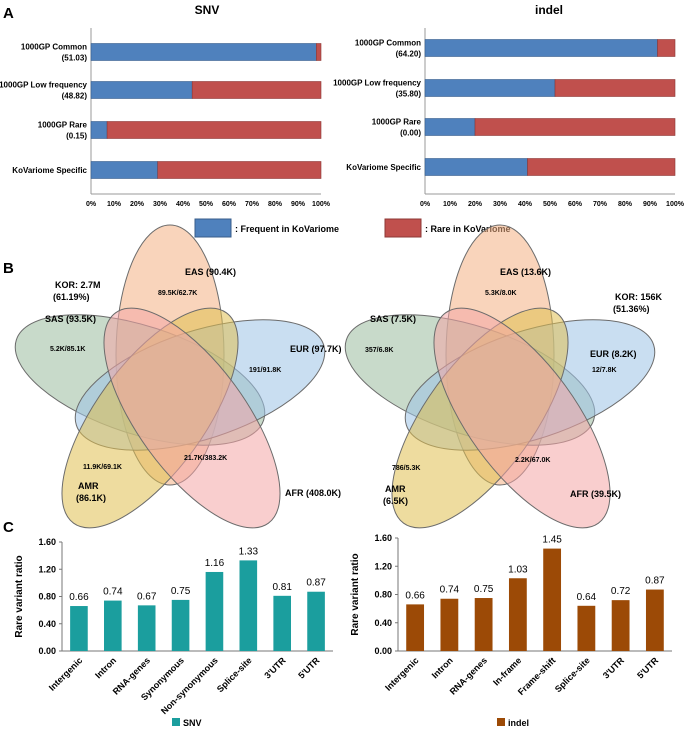 The width and height of the screenshot is (685, 732). Describe the element at coordinates (383, 566) in the screenshot. I see `y-tick-indel-3: 1.20` at that location.